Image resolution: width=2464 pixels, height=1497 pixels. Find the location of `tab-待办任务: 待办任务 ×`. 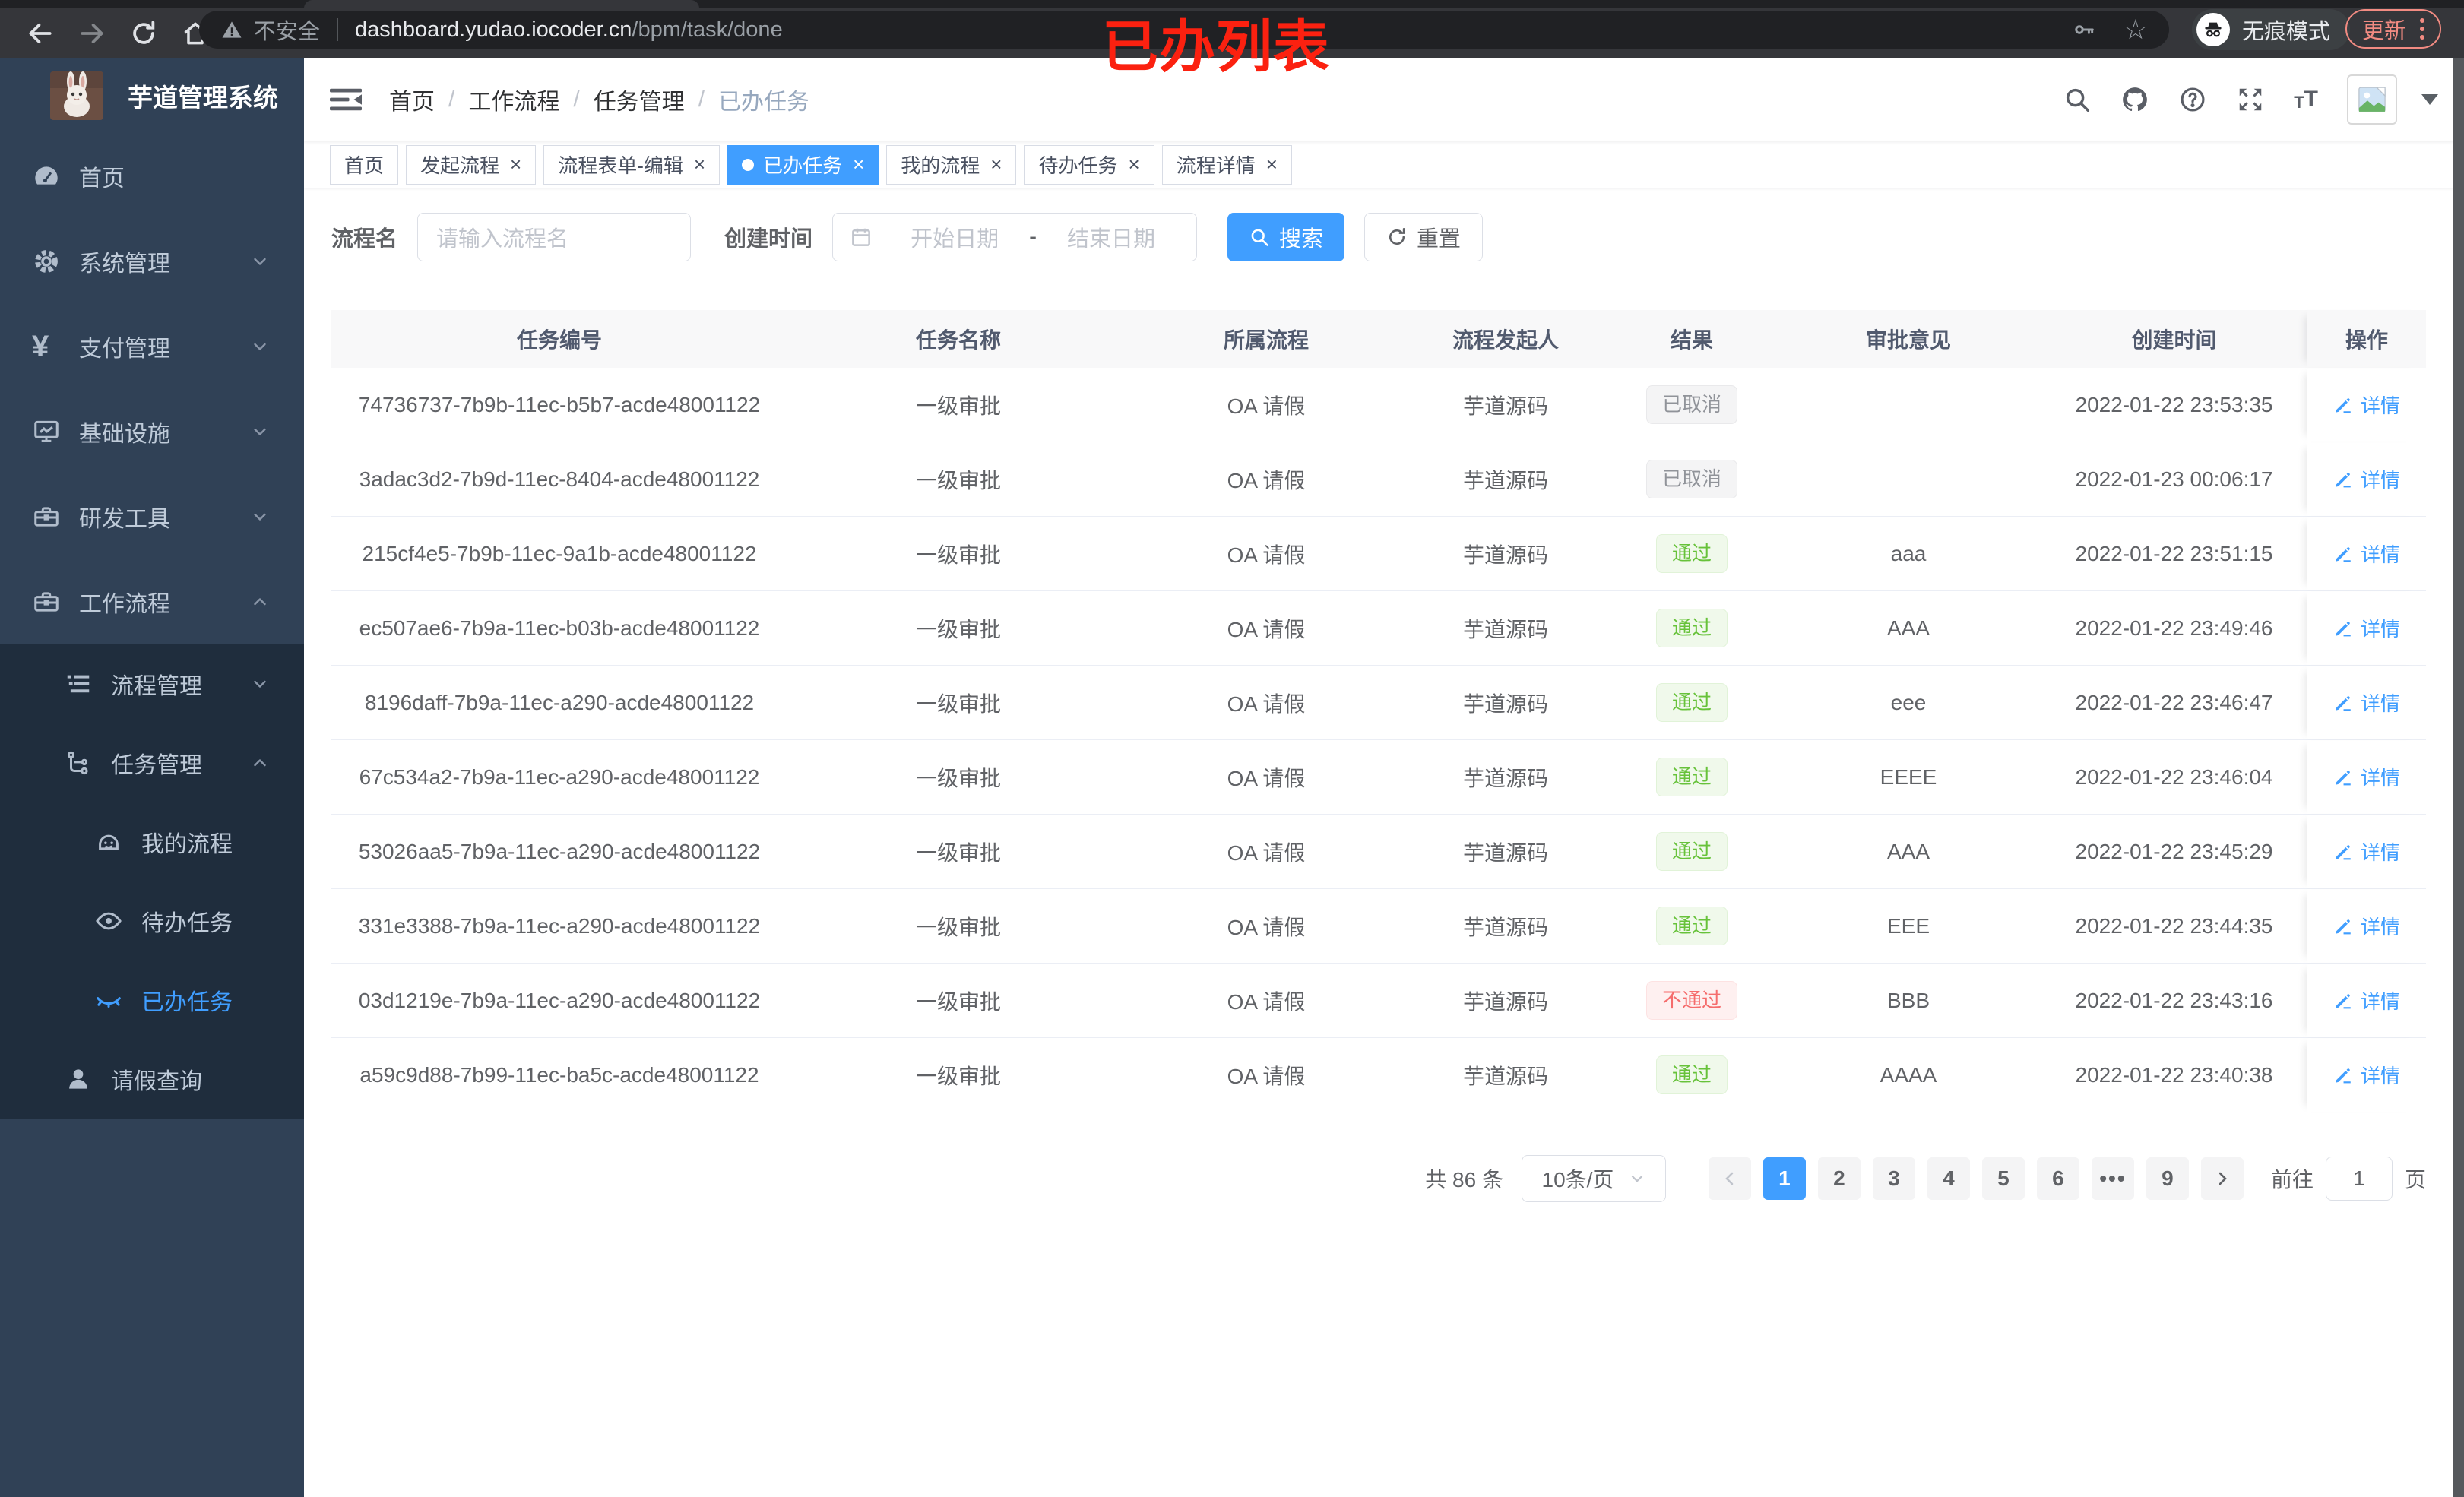

tab-待办任务: 待办任务 × is located at coordinates (1089, 164).